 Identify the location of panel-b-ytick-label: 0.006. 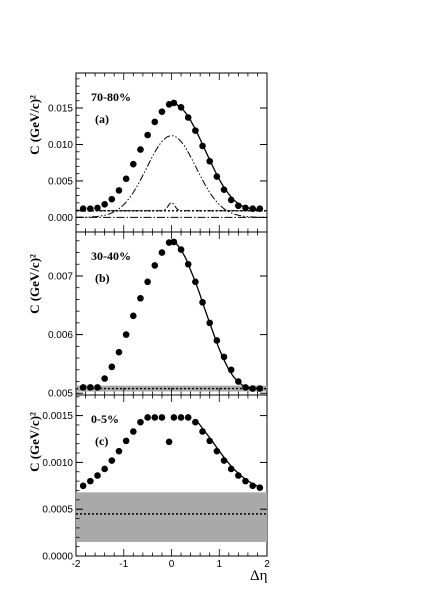
(60, 335).